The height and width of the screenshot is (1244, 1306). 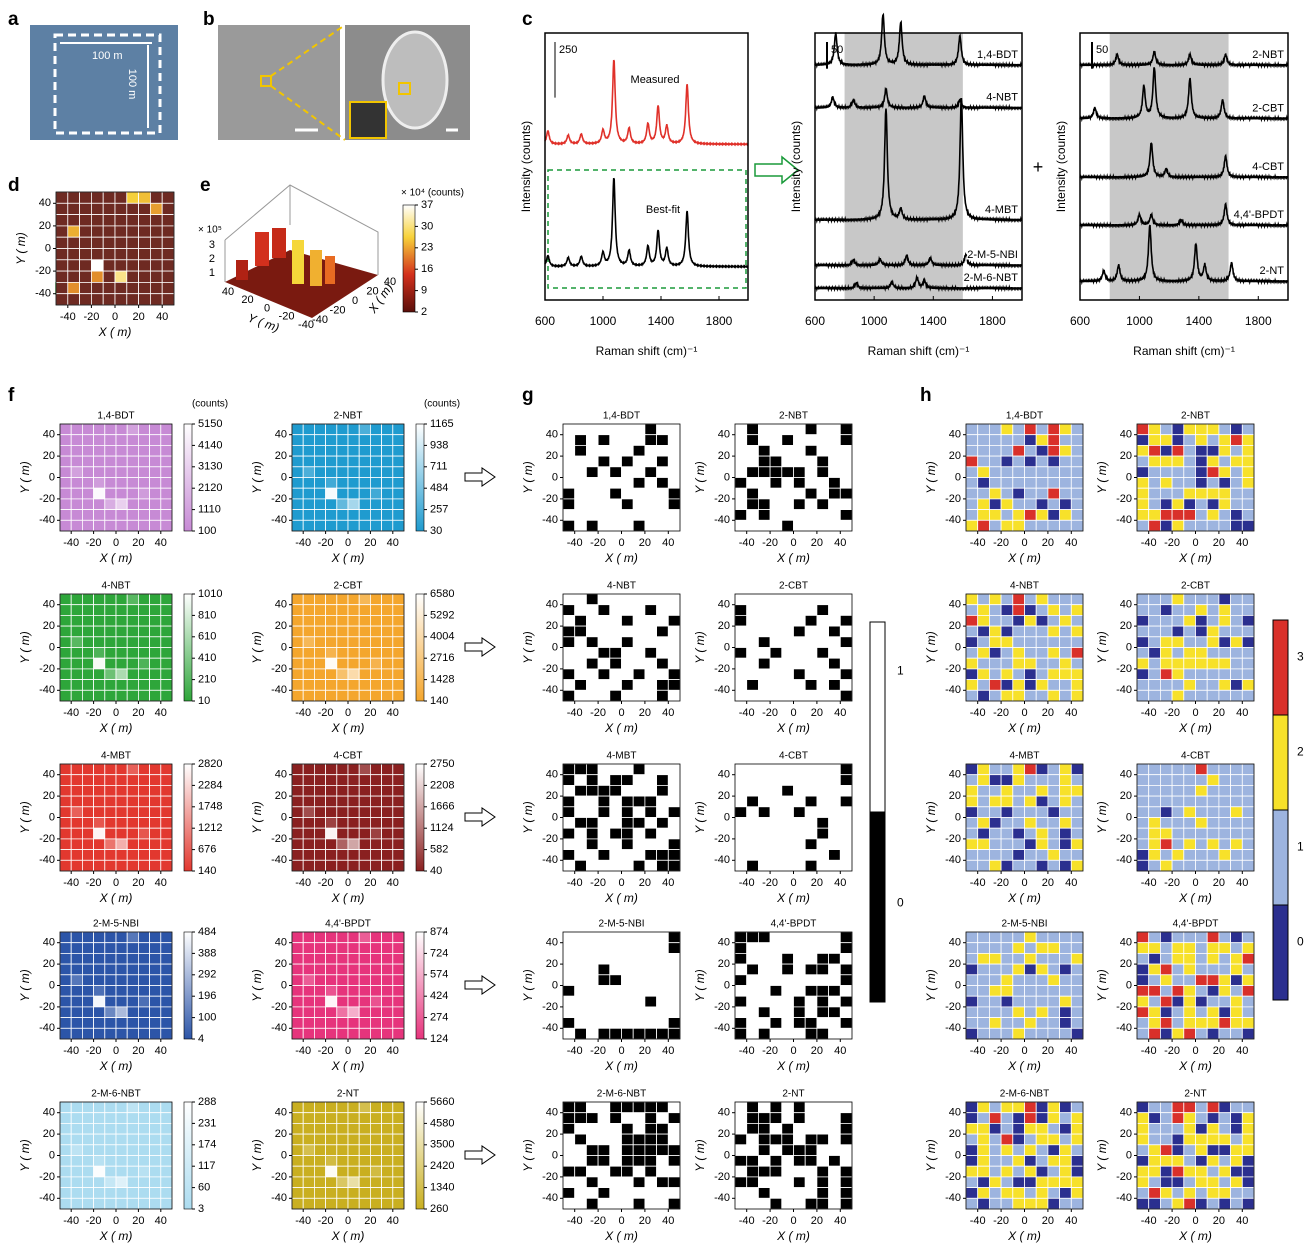 I want to click on colorbar-tick-label: 6580, so click(x=442, y=594).